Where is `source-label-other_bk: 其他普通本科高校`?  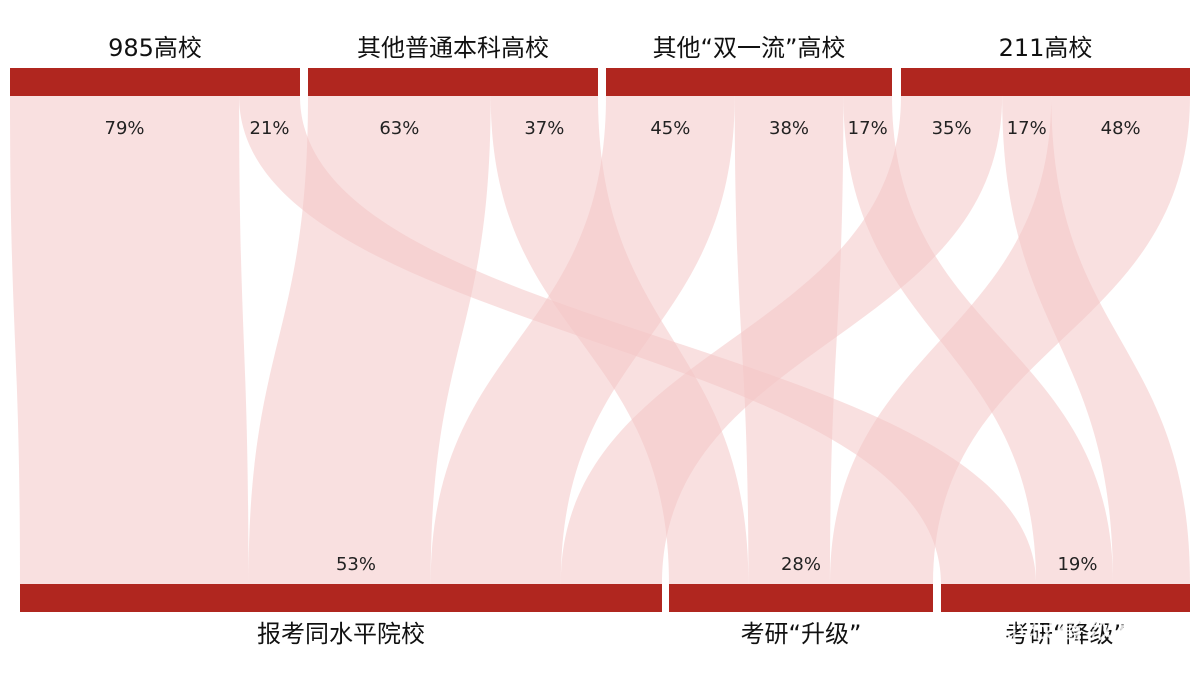
source-label-other_bk: 其他普通本科高校 is located at coordinates (453, 48).